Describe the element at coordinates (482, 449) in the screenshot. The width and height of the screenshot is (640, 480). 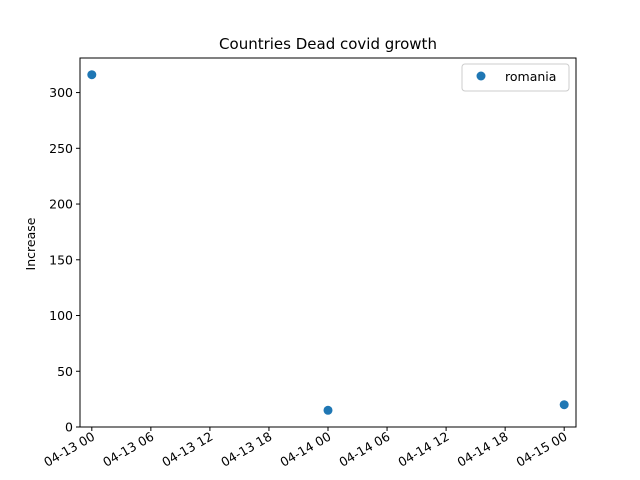
I see `x-tick-label: 04-14 18` at that location.